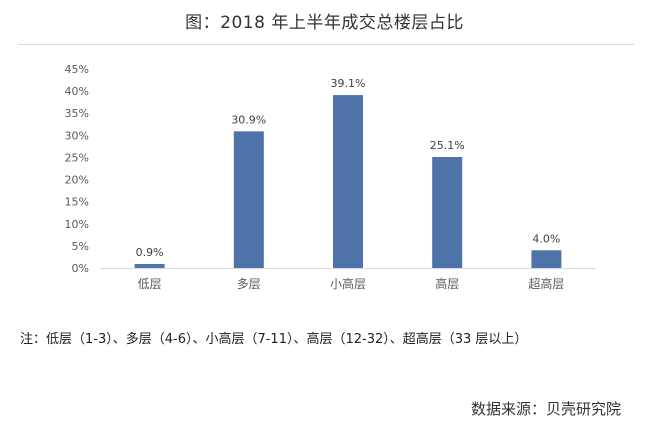 This screenshot has height=430, width=649. What do you see at coordinates (248, 119) in the screenshot?
I see `data-label: 30.9%` at bounding box center [248, 119].